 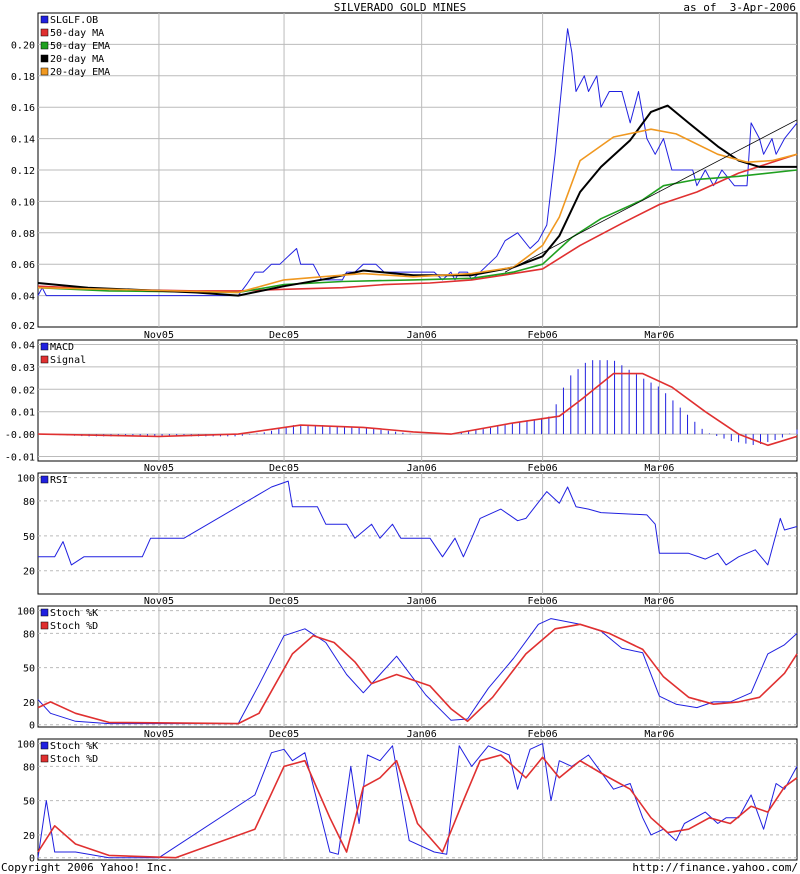 What do you see at coordinates (23, 202) in the screenshot?
I see `y-tick-label: 0.10` at bounding box center [23, 202].